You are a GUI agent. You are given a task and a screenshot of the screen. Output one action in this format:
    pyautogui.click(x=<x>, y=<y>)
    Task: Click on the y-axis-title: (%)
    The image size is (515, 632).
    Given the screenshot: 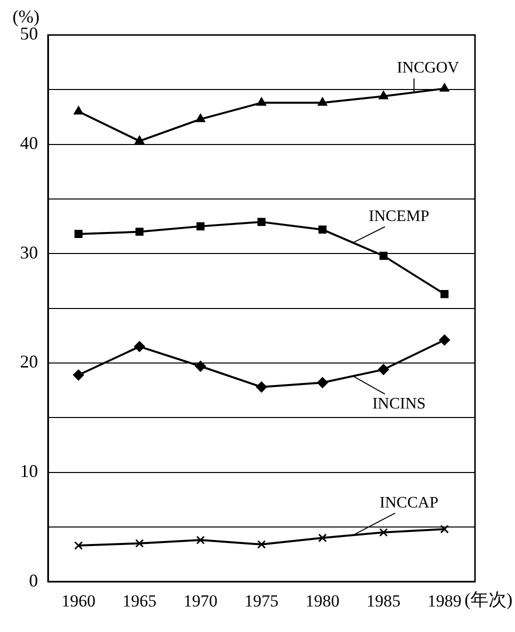 What is the action you would take?
    pyautogui.click(x=26, y=16)
    